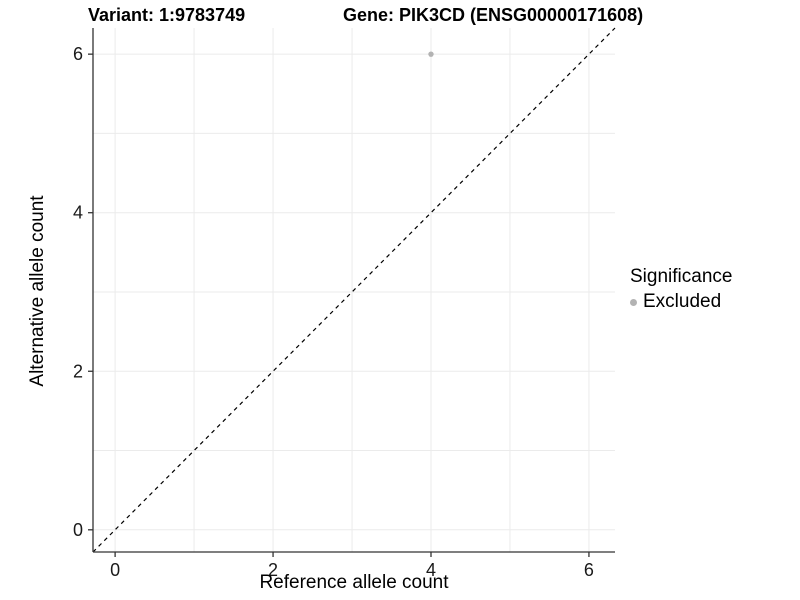 The height and width of the screenshot is (600, 800). I want to click on x-tick-label: 2, so click(273, 570).